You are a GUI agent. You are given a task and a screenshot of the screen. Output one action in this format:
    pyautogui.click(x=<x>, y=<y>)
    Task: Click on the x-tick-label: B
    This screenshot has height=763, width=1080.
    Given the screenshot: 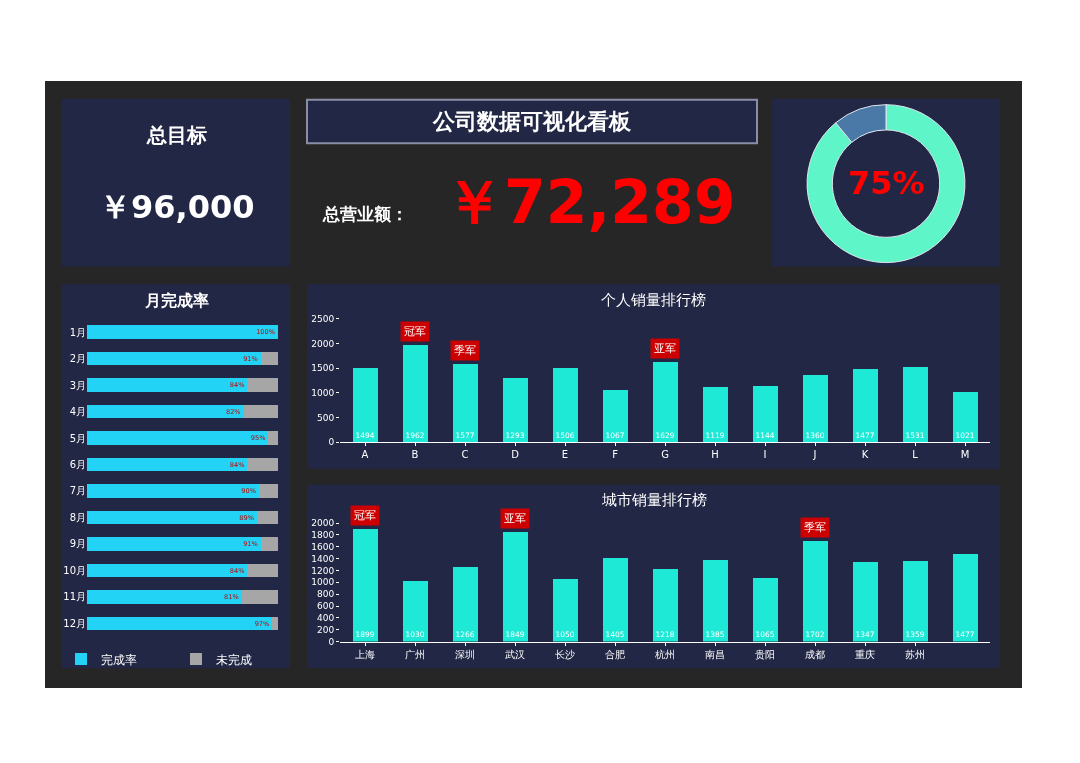 What is the action you would take?
    pyautogui.click(x=415, y=455)
    